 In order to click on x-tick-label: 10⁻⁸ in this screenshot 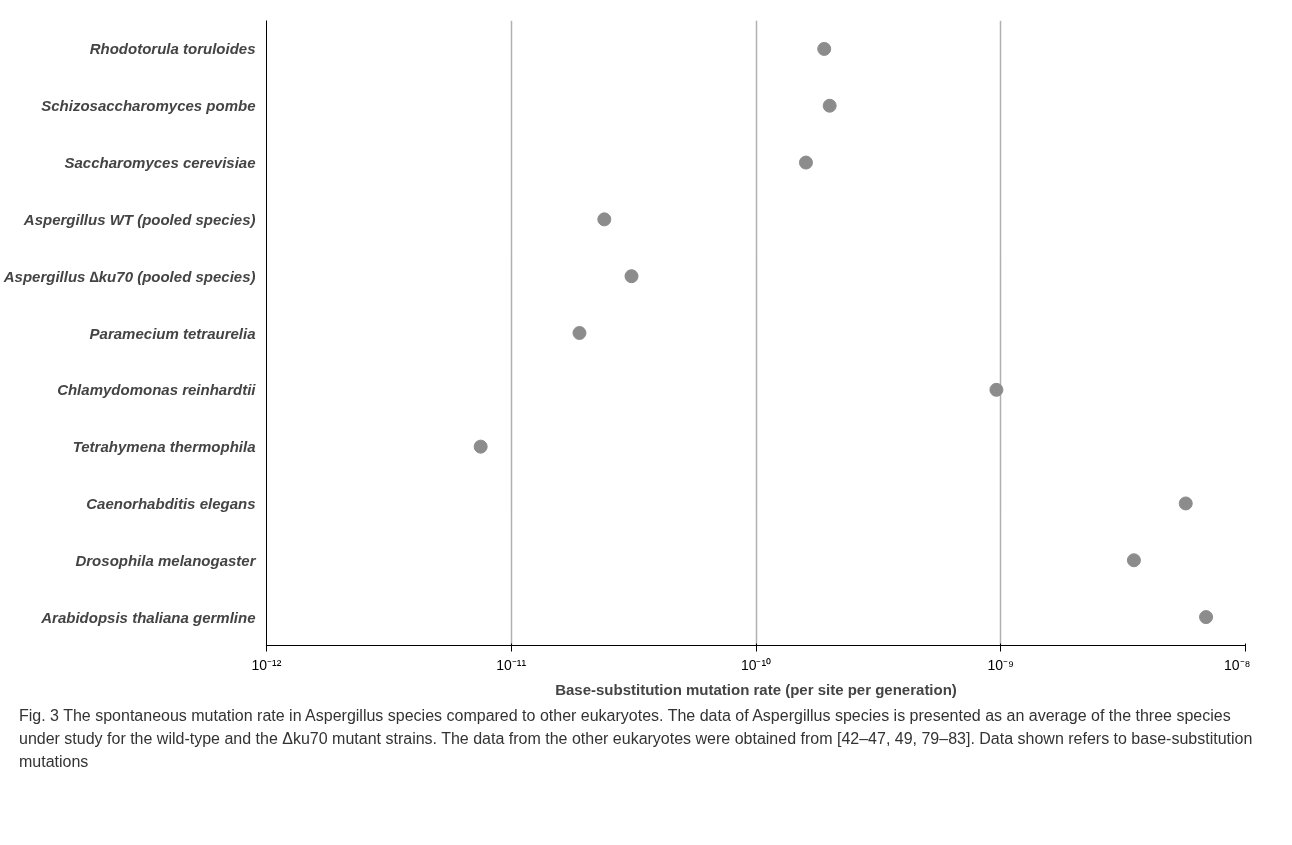, I will do `click(1237, 664)`.